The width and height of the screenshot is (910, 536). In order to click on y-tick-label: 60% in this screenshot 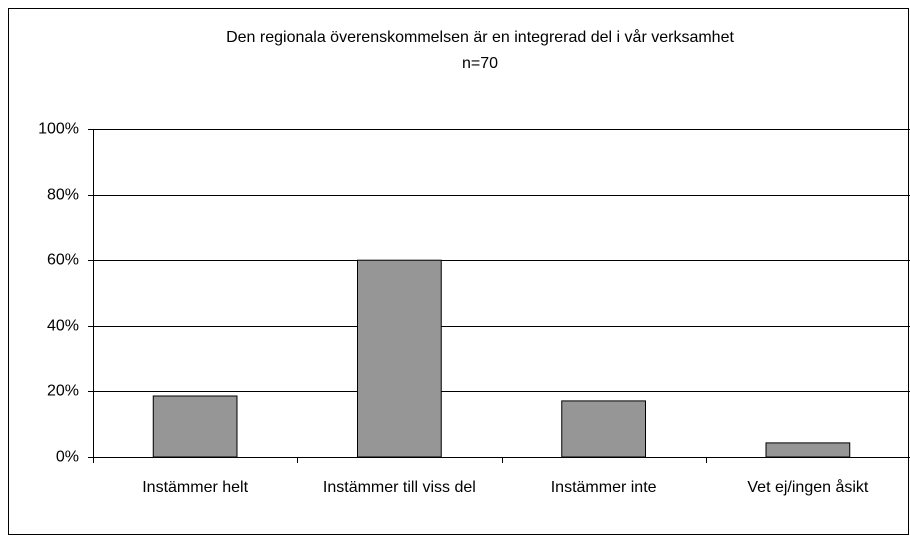, I will do `click(63, 260)`.